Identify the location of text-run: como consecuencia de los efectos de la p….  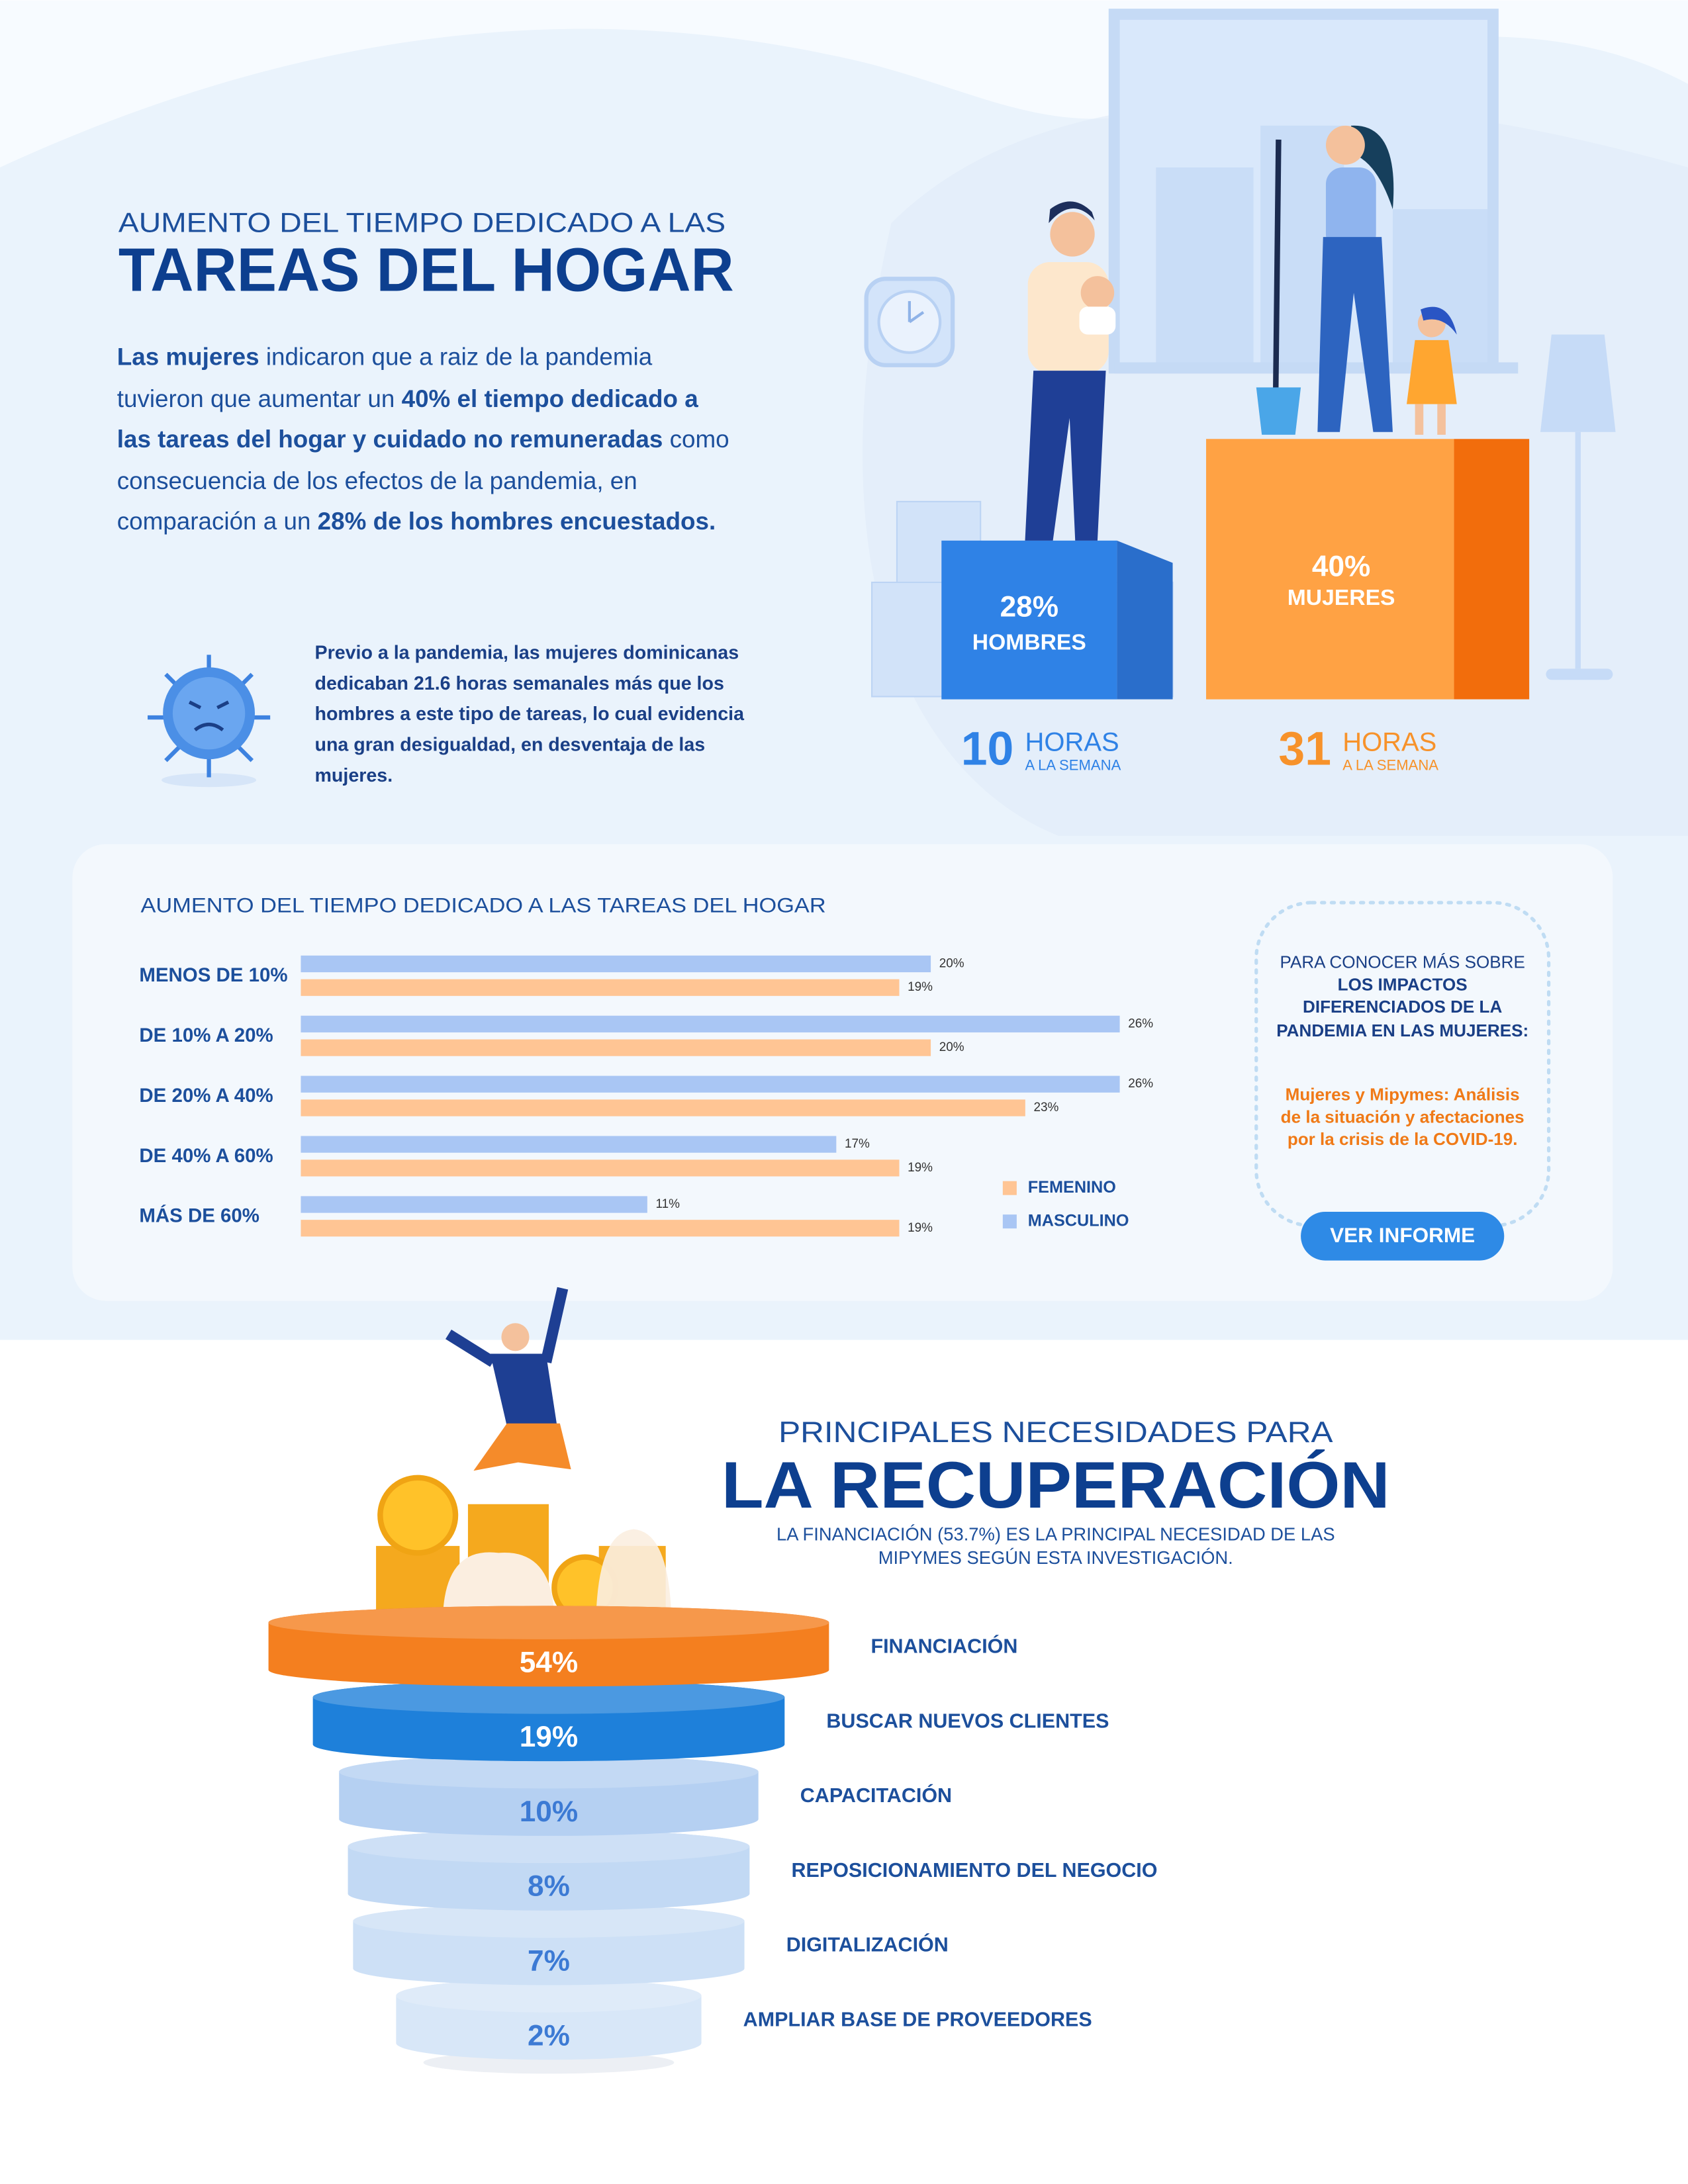
(423, 481).